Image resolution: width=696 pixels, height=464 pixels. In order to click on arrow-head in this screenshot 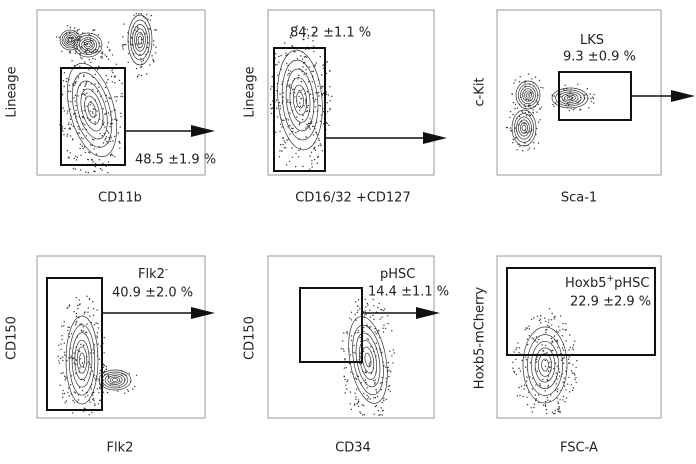, I will do `click(203, 131)`.